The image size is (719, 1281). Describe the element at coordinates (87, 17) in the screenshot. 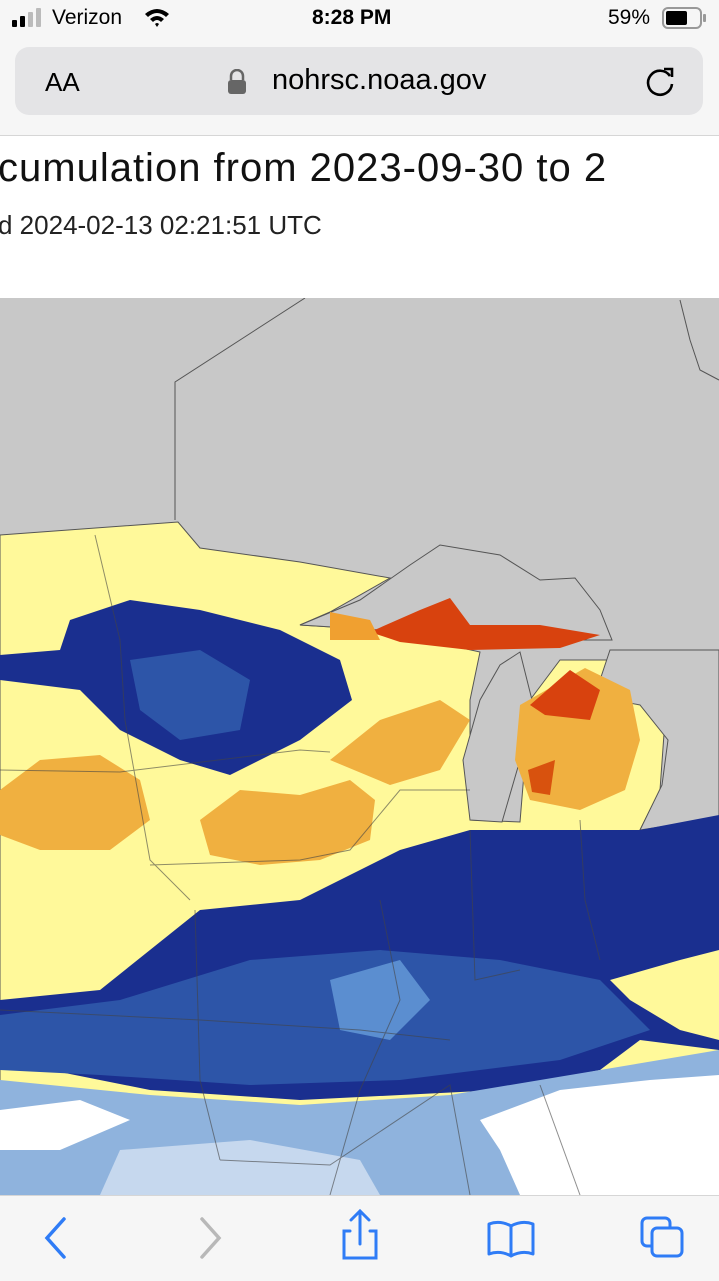

I see `carrier: Verizon` at that location.